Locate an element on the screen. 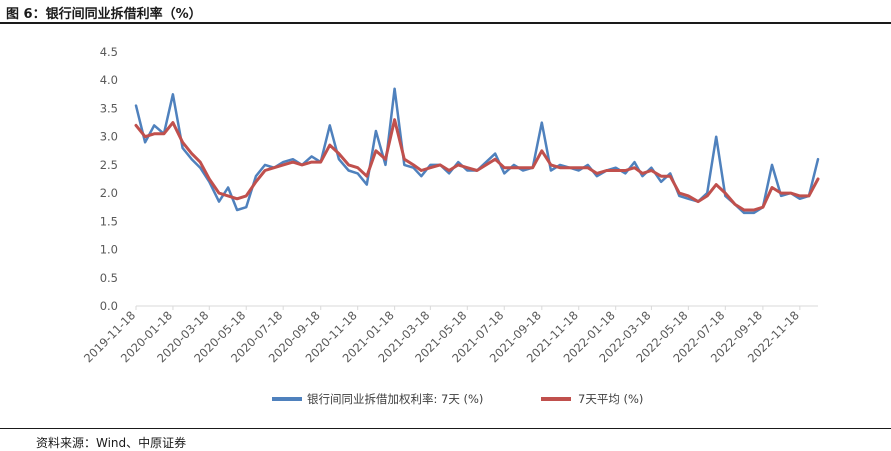 The image size is (891, 451). y-tick-label: 3.0 is located at coordinates (109, 137).